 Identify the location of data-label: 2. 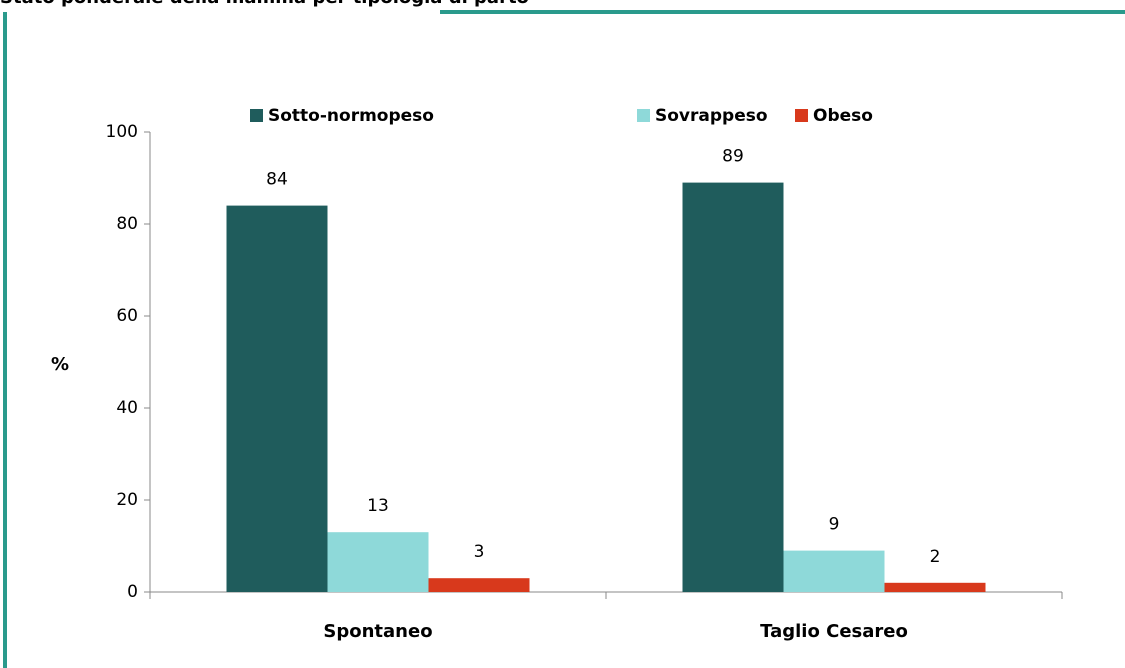
(935, 557).